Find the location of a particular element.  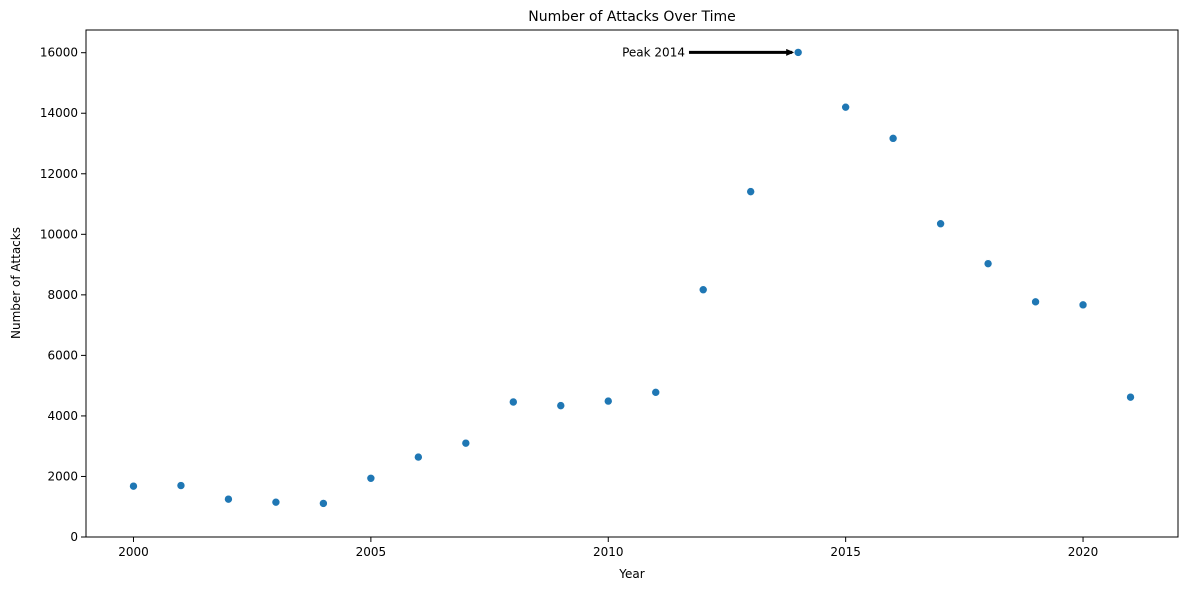

y-tick-label: 0 is located at coordinates (74, 537).